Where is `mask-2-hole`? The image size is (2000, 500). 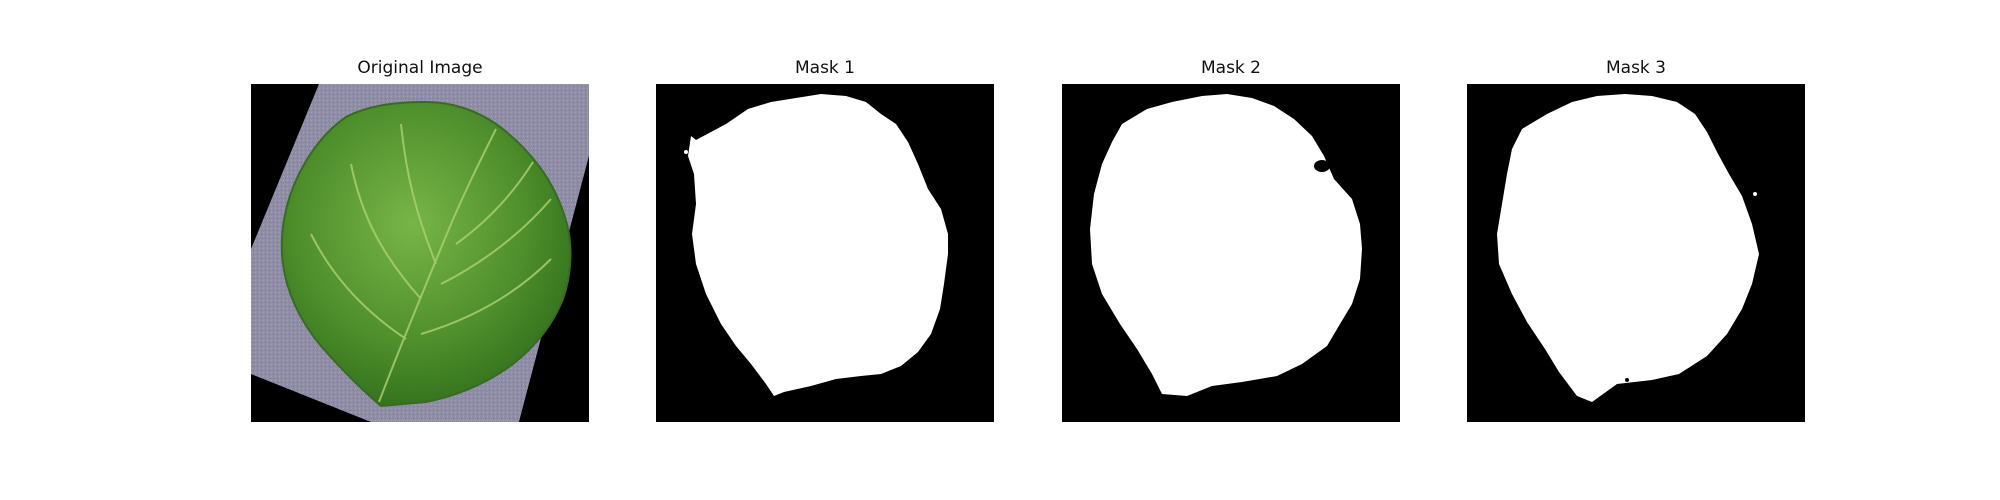 mask-2-hole is located at coordinates (1322, 166).